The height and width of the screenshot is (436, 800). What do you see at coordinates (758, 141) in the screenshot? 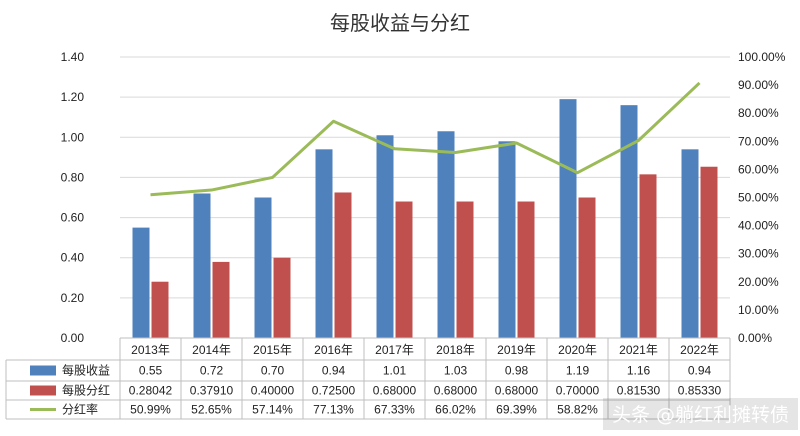
I see `y-right-tick-label: 70.00%` at bounding box center [758, 141].